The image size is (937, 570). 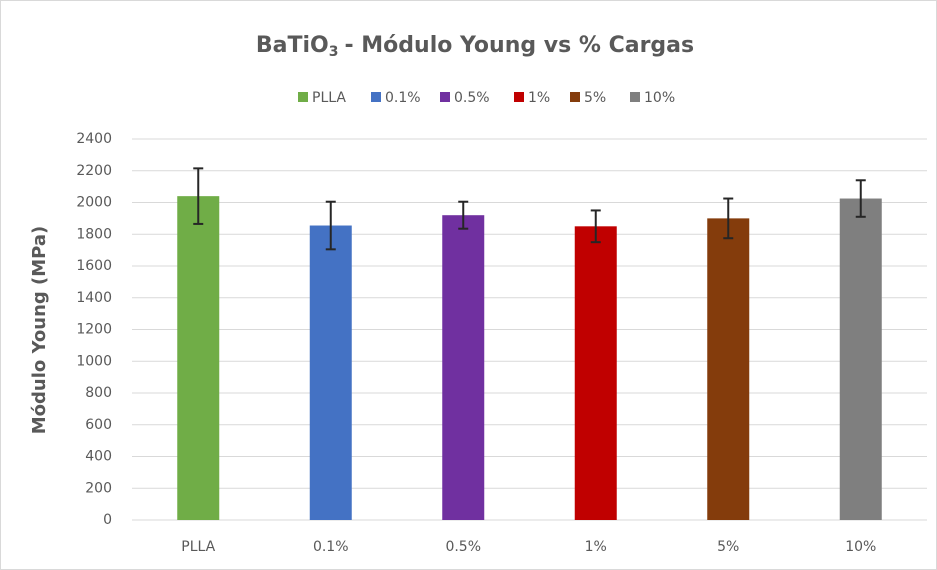 I want to click on y-axis-label: Módulo Young (MPa), so click(x=39, y=330).